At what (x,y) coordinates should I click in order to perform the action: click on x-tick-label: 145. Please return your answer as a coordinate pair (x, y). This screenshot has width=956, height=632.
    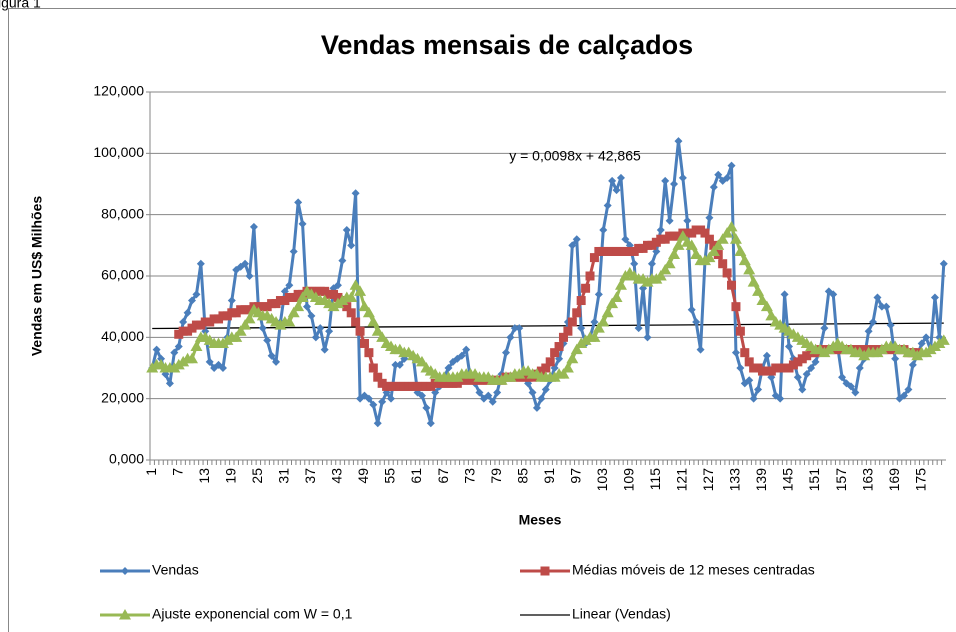
    Looking at the image, I should click on (788, 480).